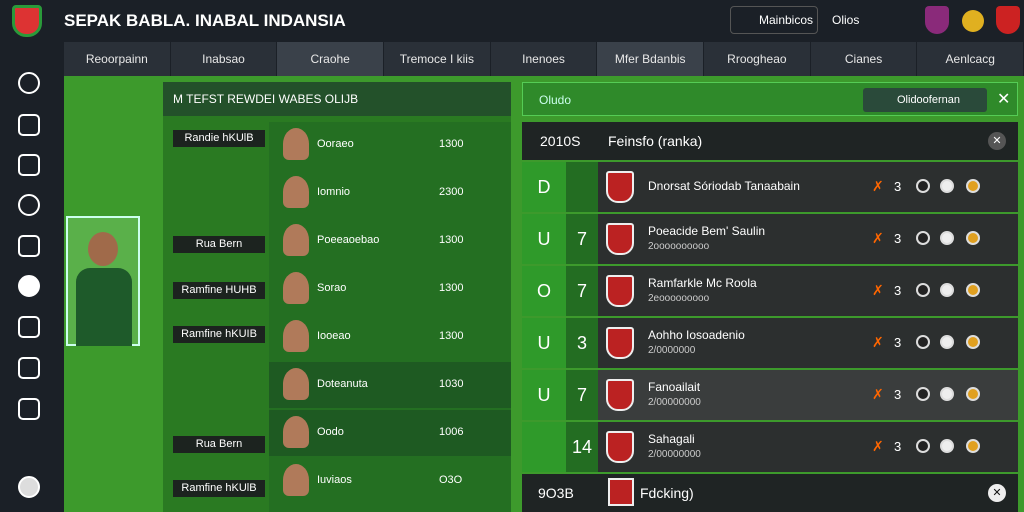 This screenshot has height=512, width=1024. Describe the element at coordinates (334, 336) in the screenshot. I see `player-name: Iooeao` at that location.